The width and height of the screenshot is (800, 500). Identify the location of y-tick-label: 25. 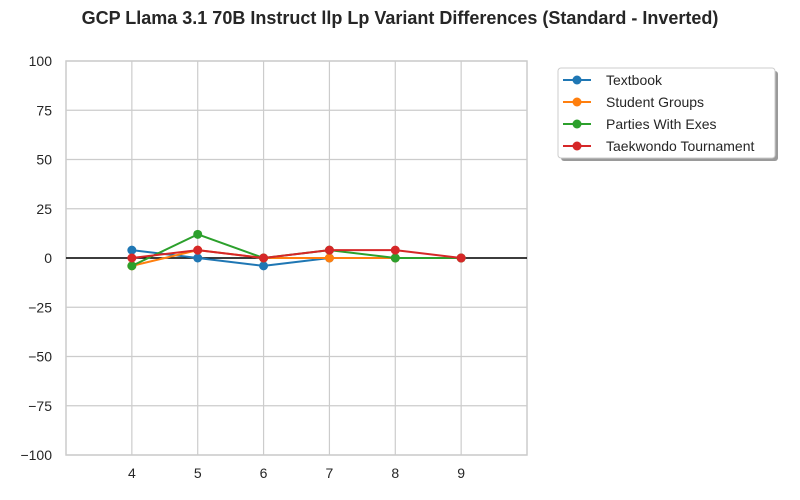
(44, 209).